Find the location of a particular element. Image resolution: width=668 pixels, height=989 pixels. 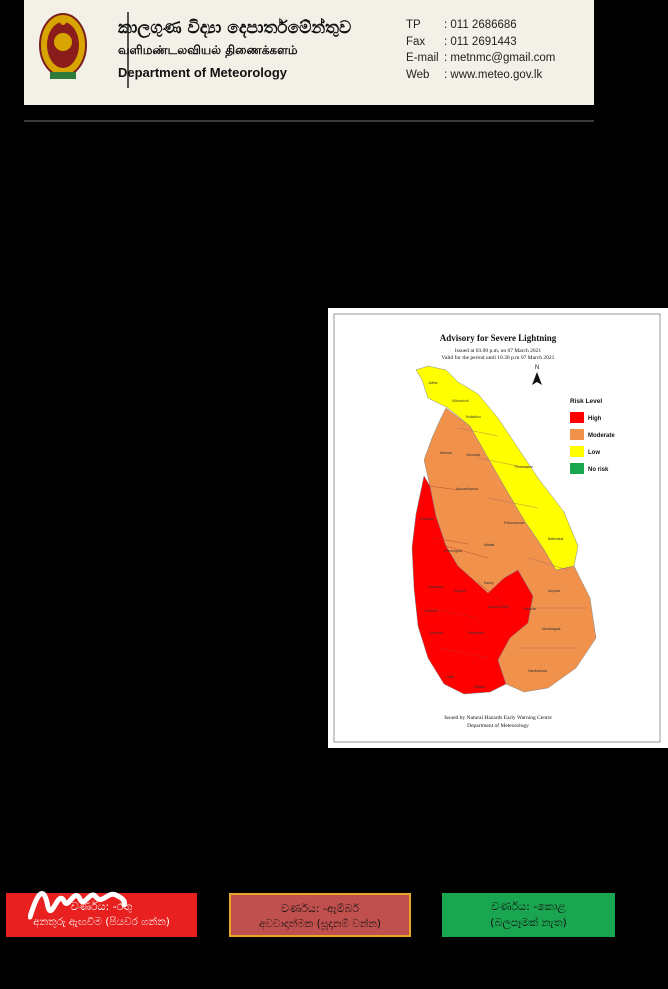

signature-scribble-icon is located at coordinates (77, 905).